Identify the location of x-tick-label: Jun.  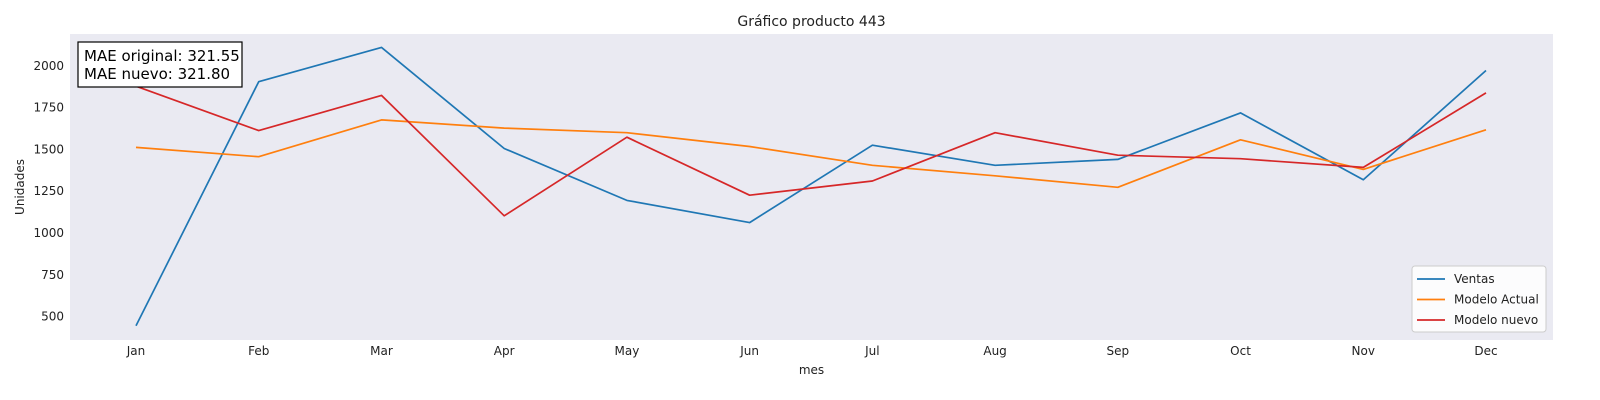
(749, 351).